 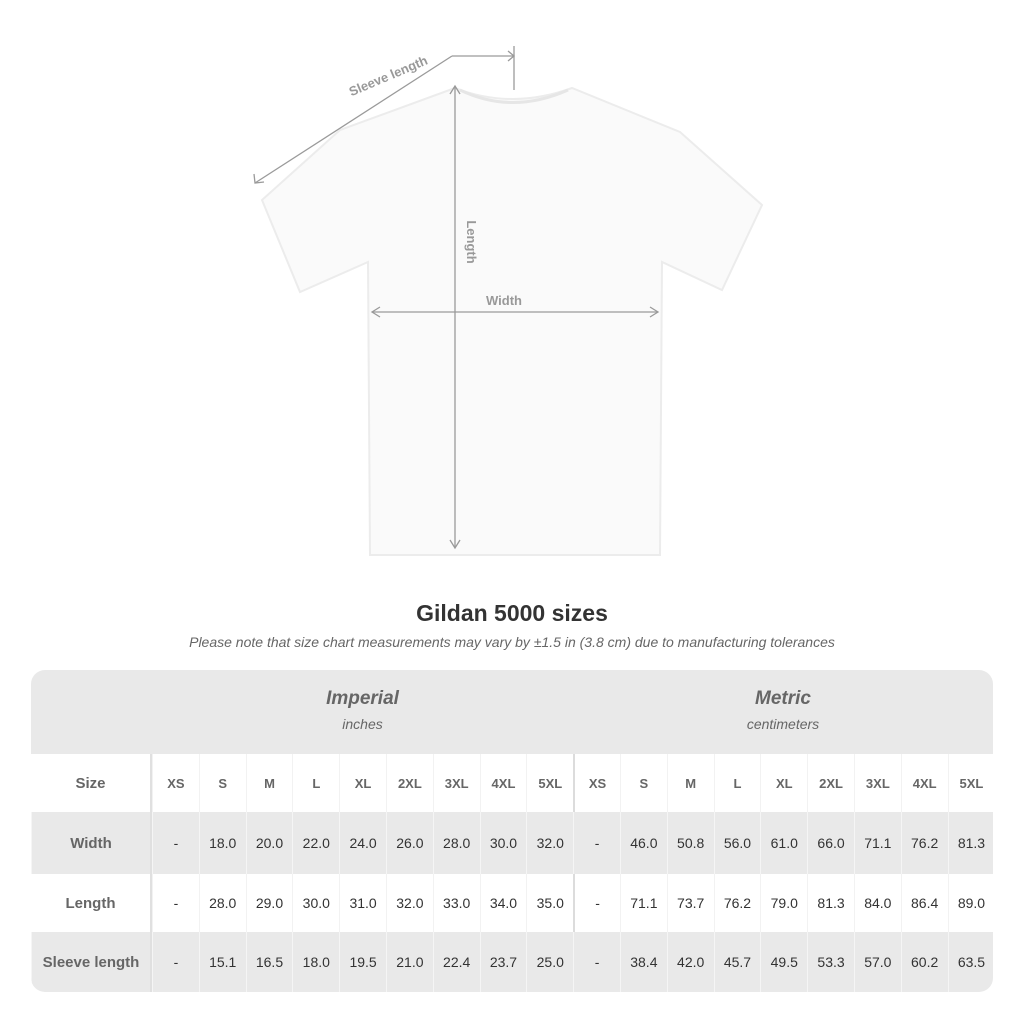 I want to click on imperial-size-header: XL, so click(x=362, y=783).